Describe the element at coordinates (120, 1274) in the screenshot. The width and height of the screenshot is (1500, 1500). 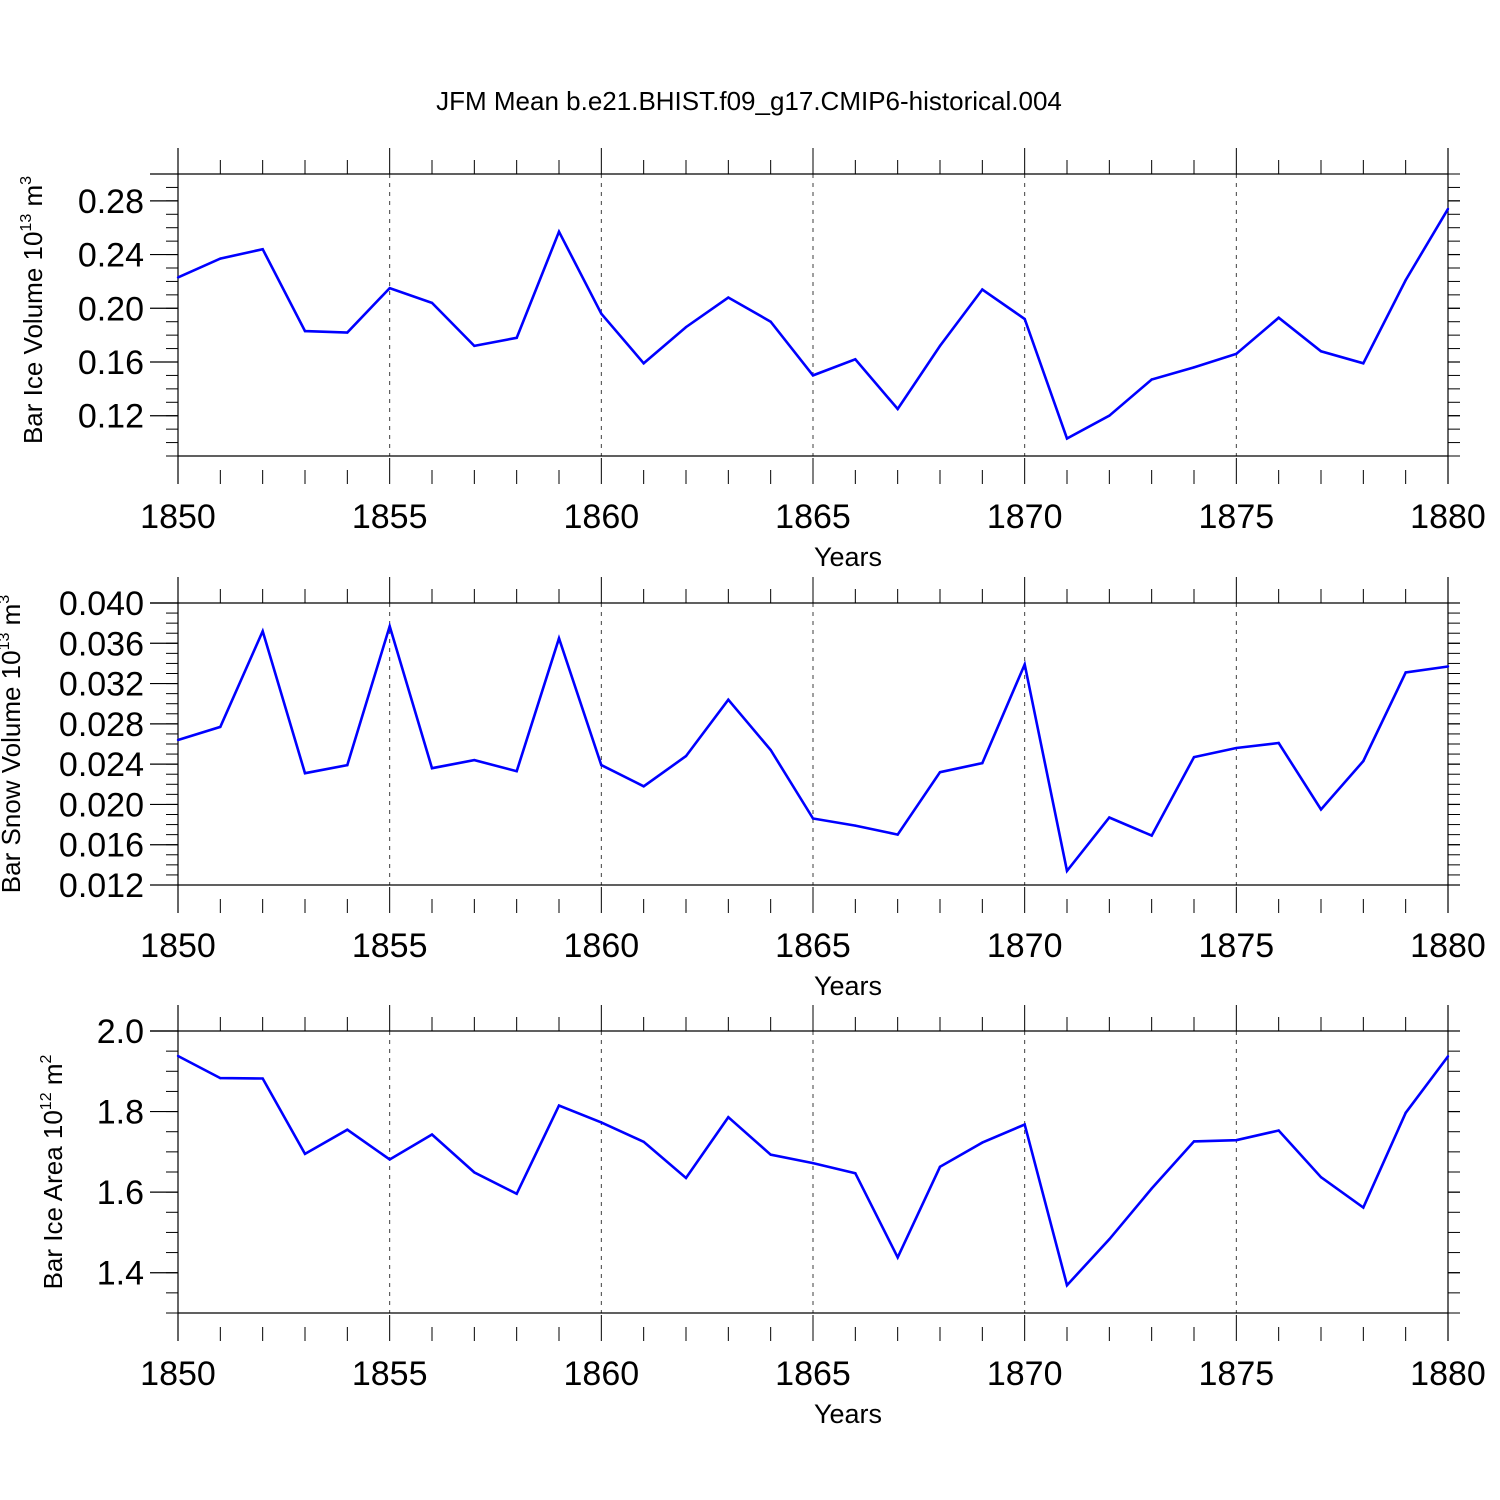
I see `y-tick-label: 1.4` at that location.